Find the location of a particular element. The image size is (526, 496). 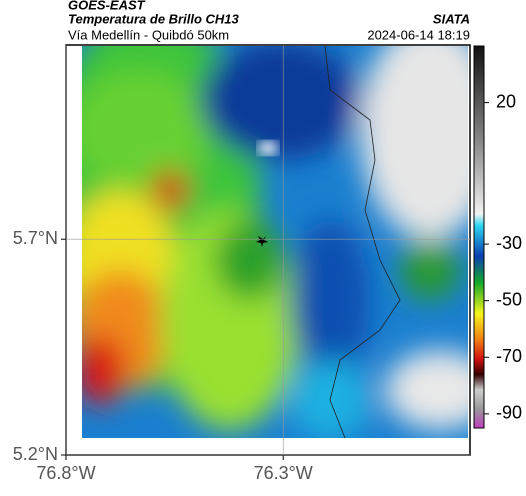

source: SIATA is located at coordinates (451, 18).